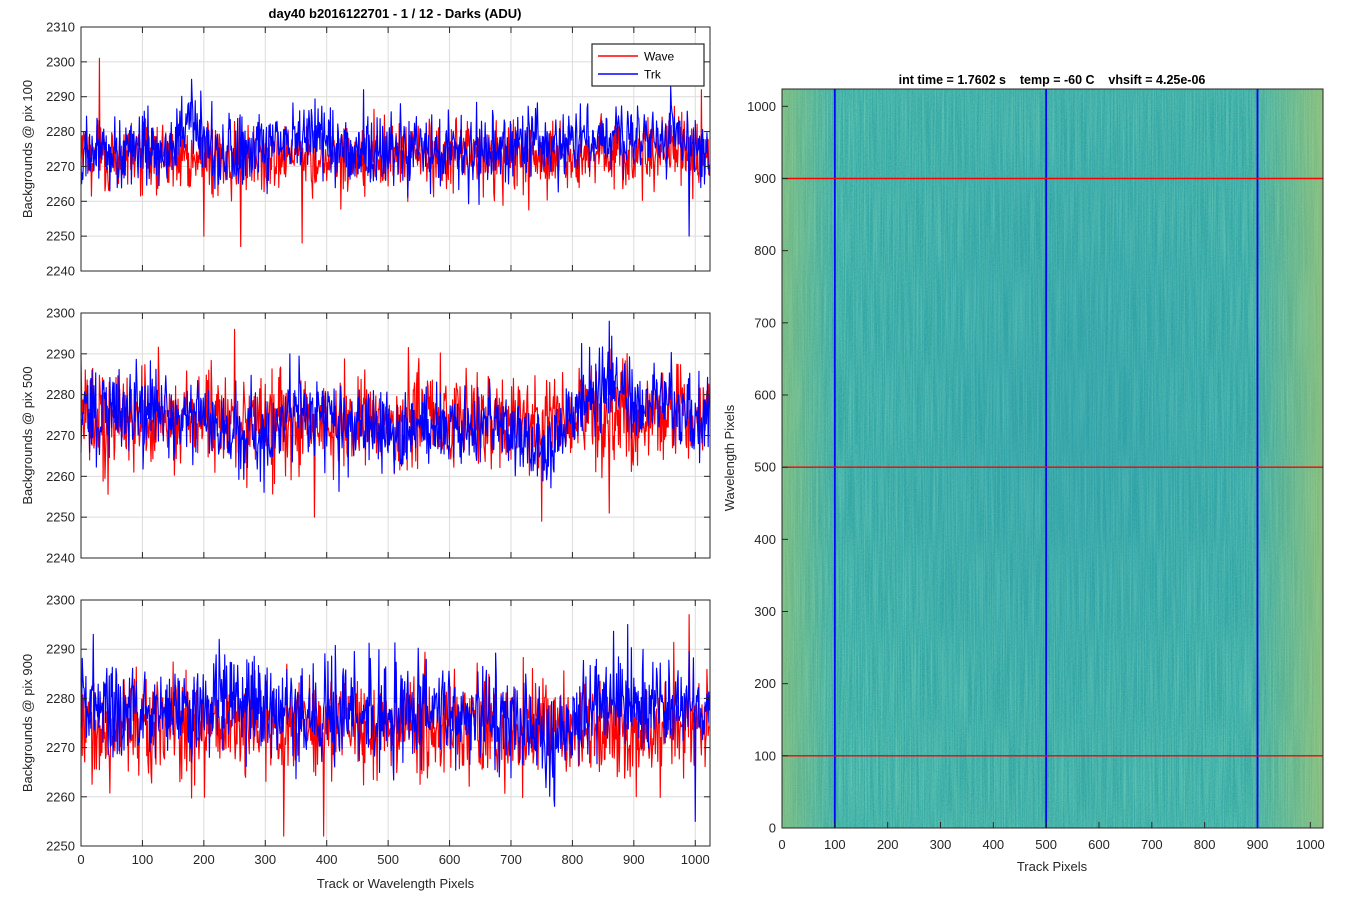  Describe the element at coordinates (395, 13) in the screenshot. I see `figure-title: day40 b2016122701 - 1 / 12 - Darks (ADU)` at that location.